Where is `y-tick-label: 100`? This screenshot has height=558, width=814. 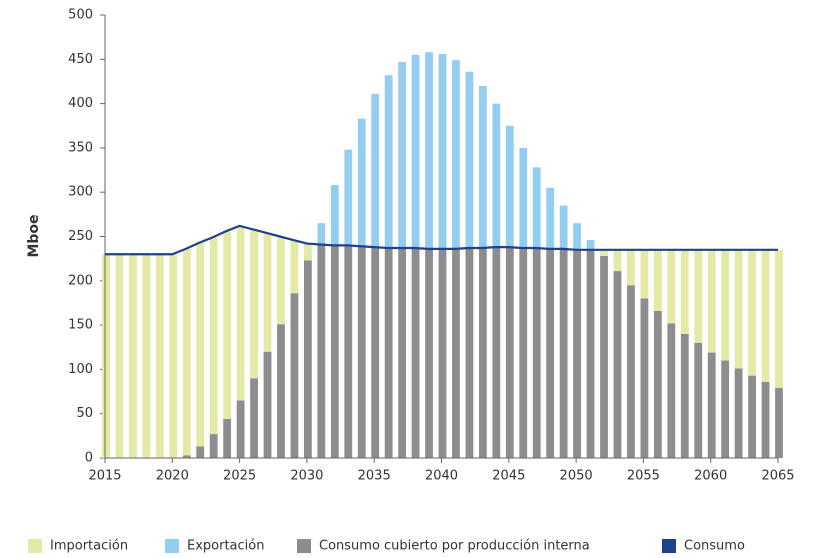
y-tick-label: 100 is located at coordinates (80, 369).